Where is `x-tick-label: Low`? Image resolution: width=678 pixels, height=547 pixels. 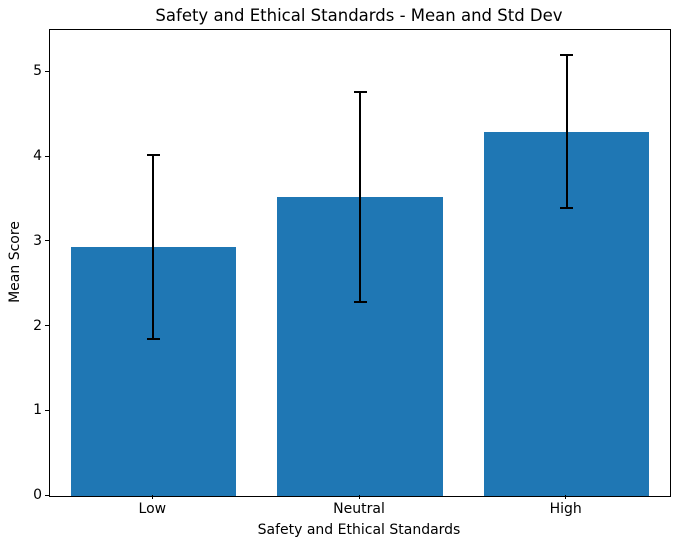 x-tick-label: Low is located at coordinates (152, 509).